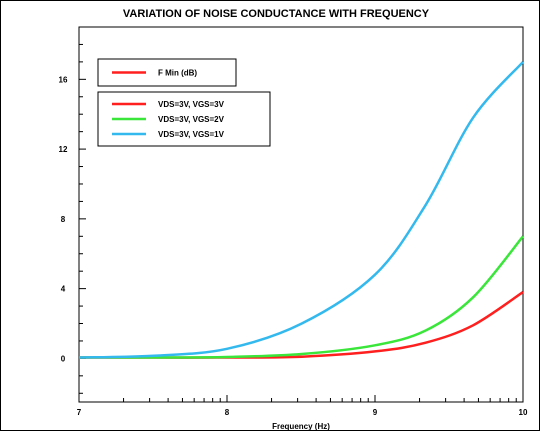 The width and height of the screenshot is (540, 432). Describe the element at coordinates (191, 119) in the screenshot. I see `legend-label: VDS=3V, VGS=2V` at that location.